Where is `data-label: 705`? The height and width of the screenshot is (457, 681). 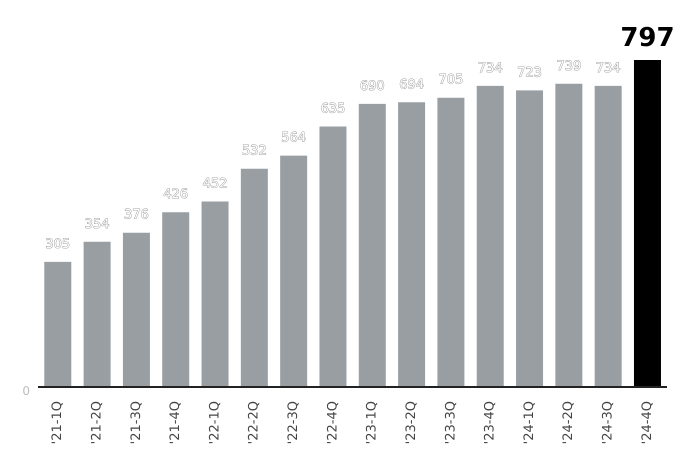
data-label: 705 is located at coordinates (451, 80).